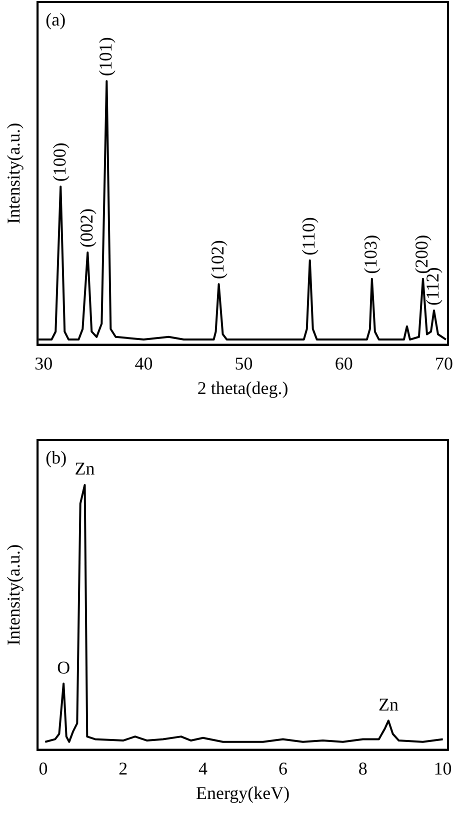 This screenshot has height=817, width=460. I want to click on annotation: (102), so click(218, 260).